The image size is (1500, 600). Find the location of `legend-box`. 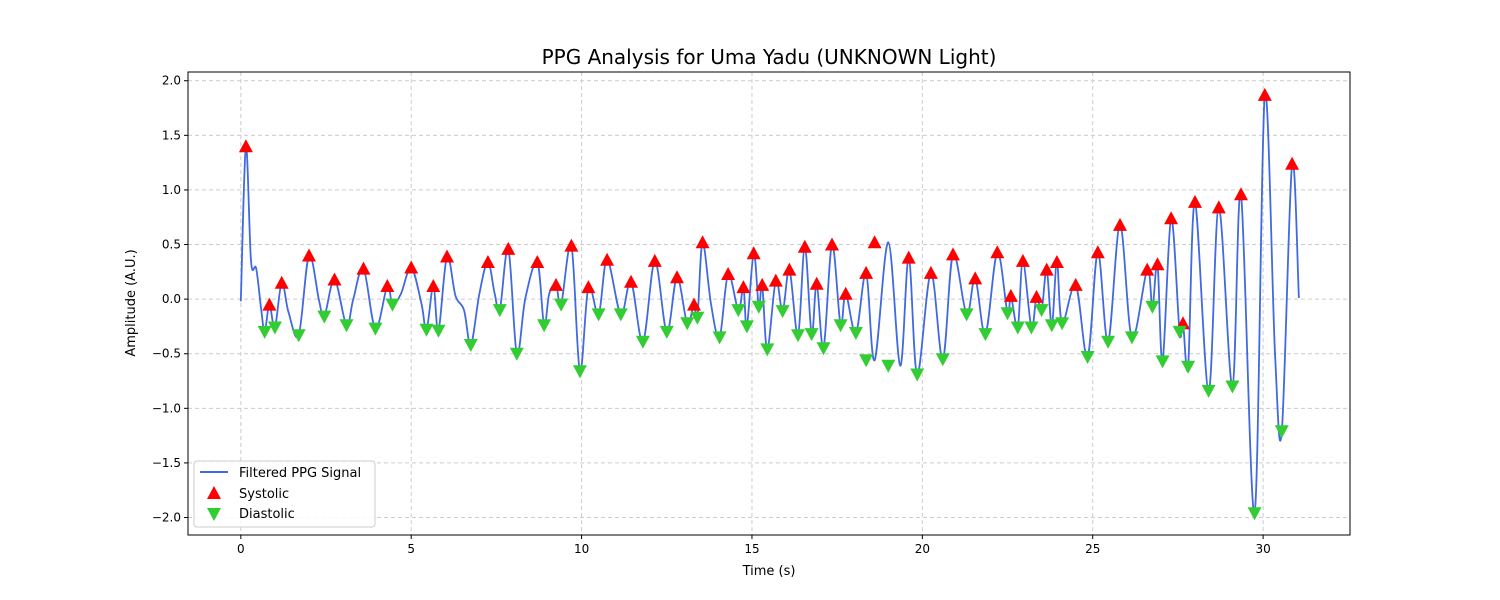

legend-box is located at coordinates (284, 494).